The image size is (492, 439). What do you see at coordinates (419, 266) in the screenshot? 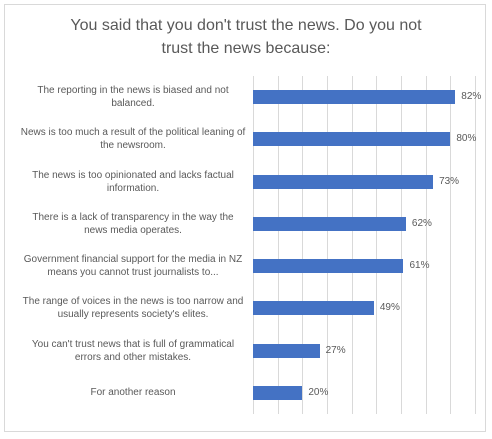
I see `value-label: 61%` at bounding box center [419, 266].